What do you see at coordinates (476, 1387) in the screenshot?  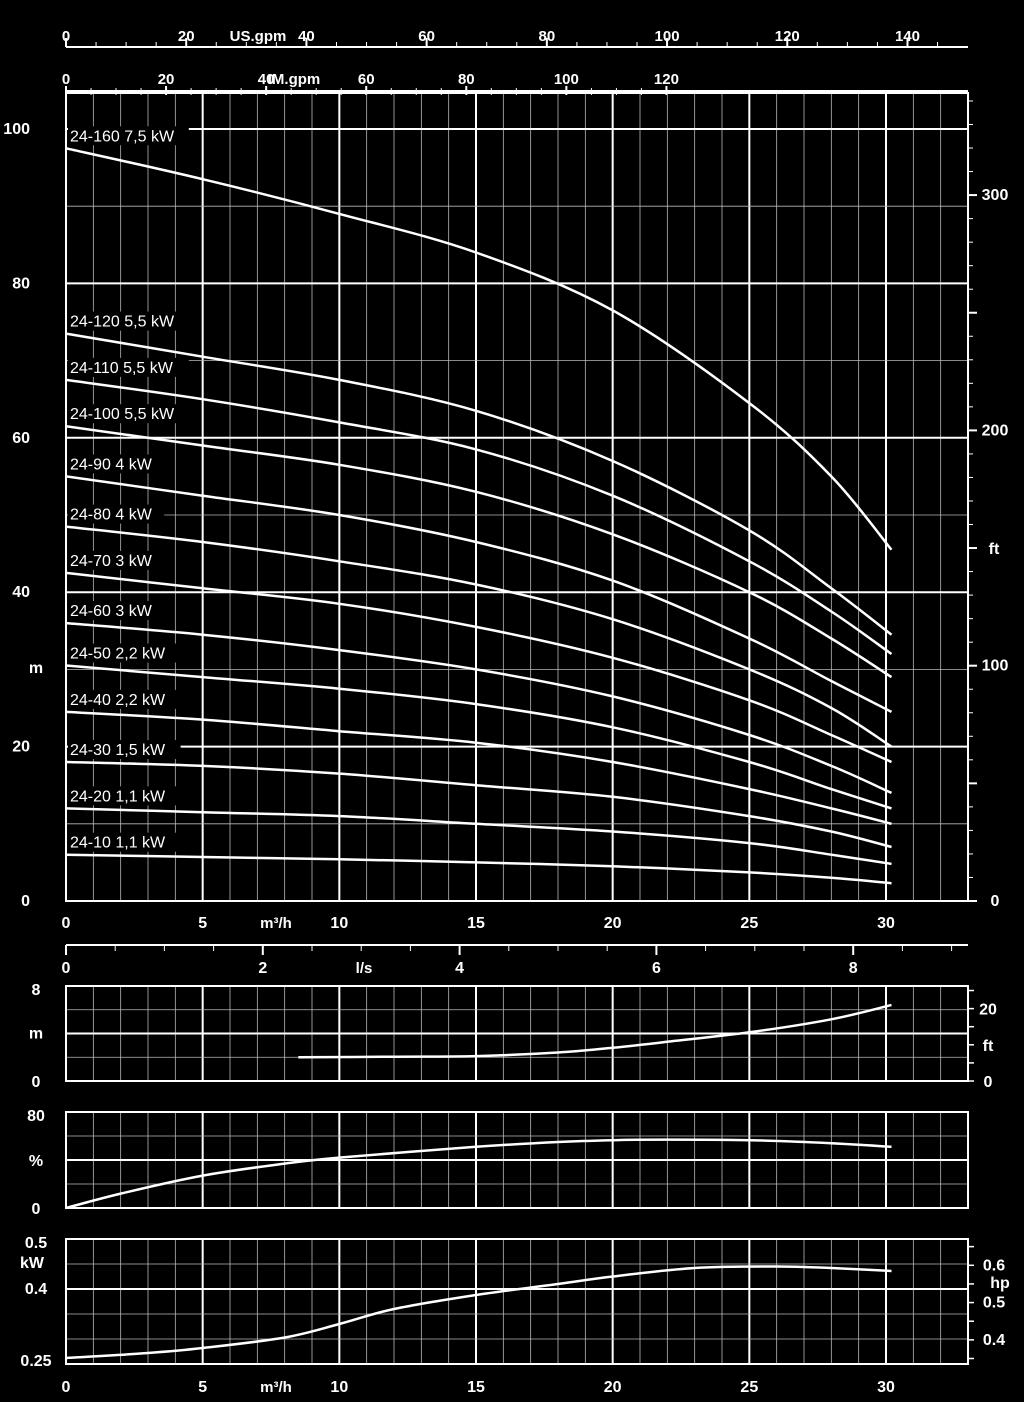 I see `power-x-tick-label: 15` at bounding box center [476, 1387].